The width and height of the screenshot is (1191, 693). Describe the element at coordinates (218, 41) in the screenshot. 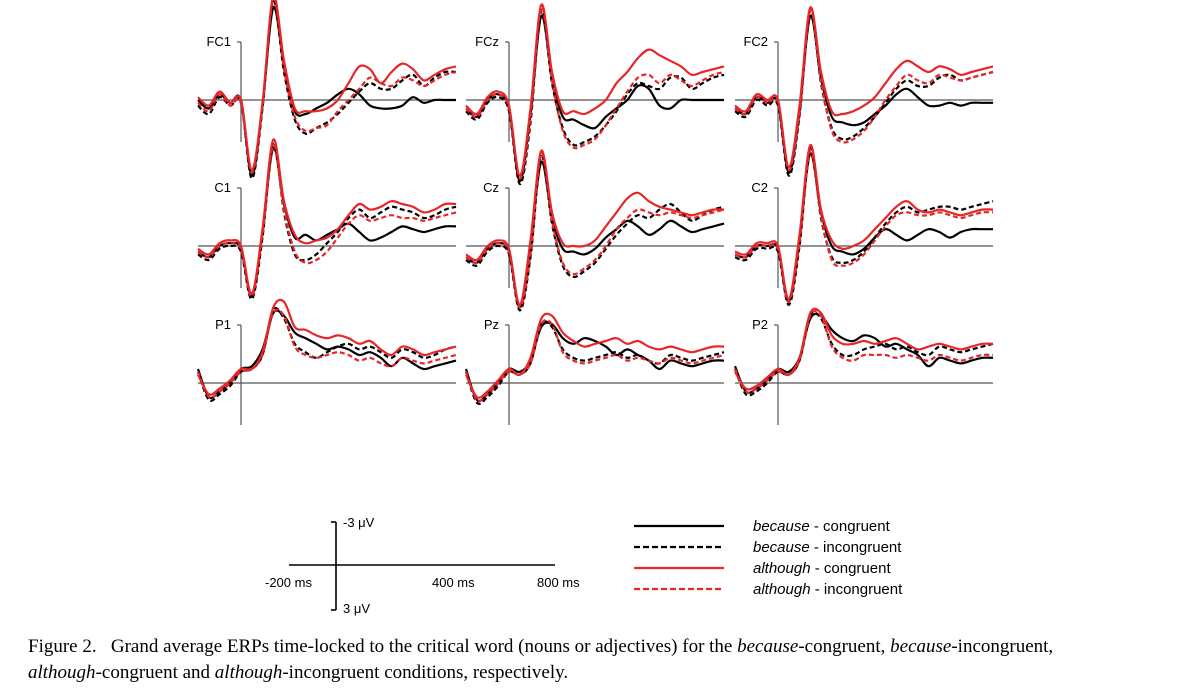

I see `panel-label: FC1` at that location.